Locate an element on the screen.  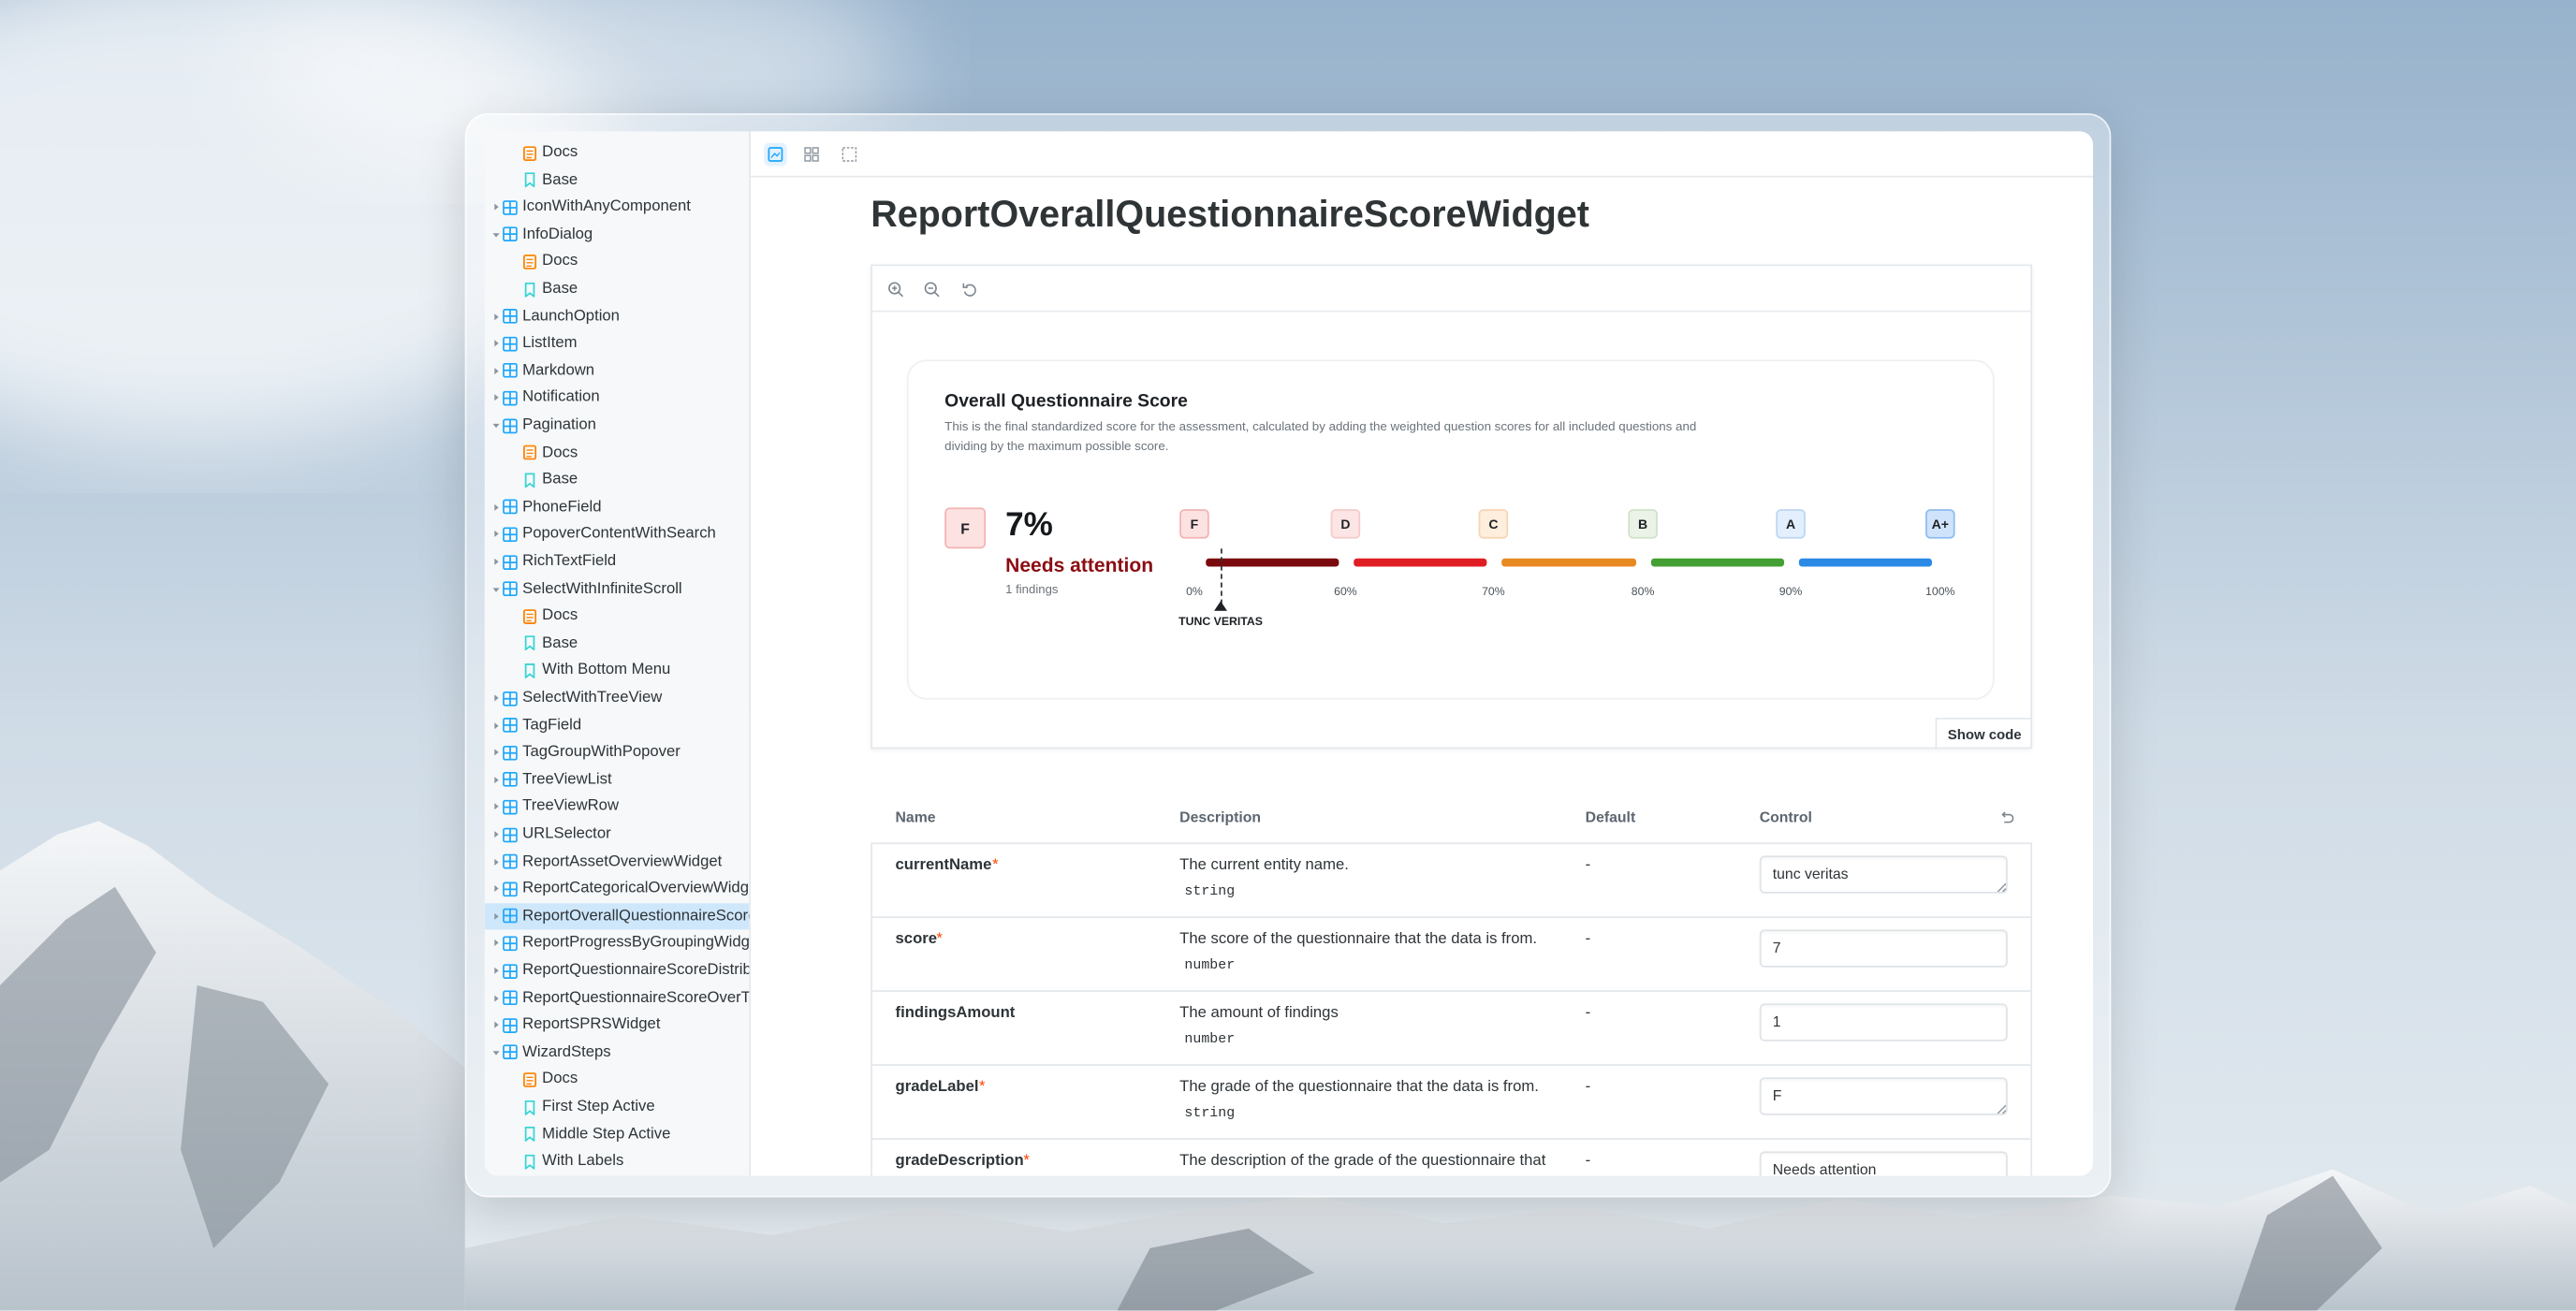
sidebar-item: TagField is located at coordinates (552, 725).